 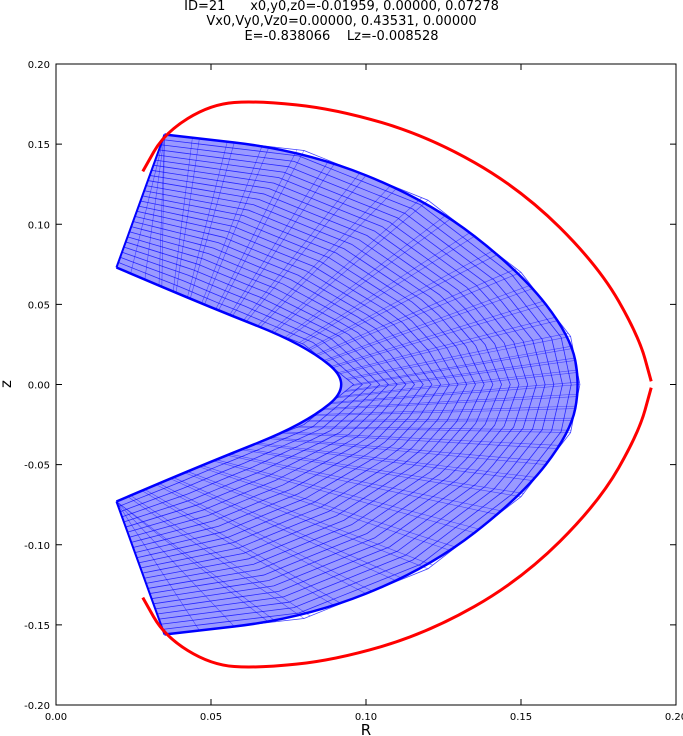 I want to click on x-tick-label: 0.15, so click(x=521, y=717).